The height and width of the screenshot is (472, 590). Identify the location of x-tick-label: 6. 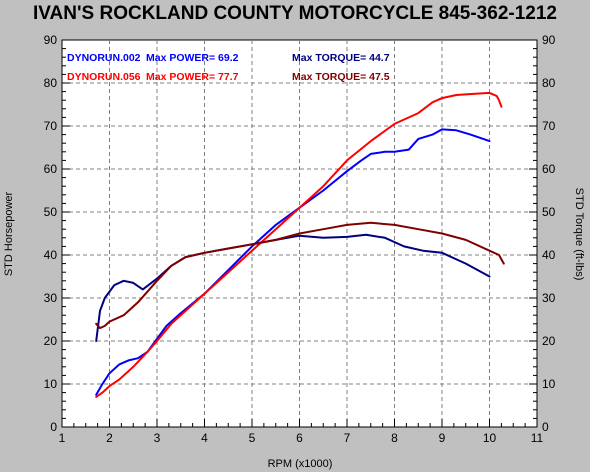
(299, 438).